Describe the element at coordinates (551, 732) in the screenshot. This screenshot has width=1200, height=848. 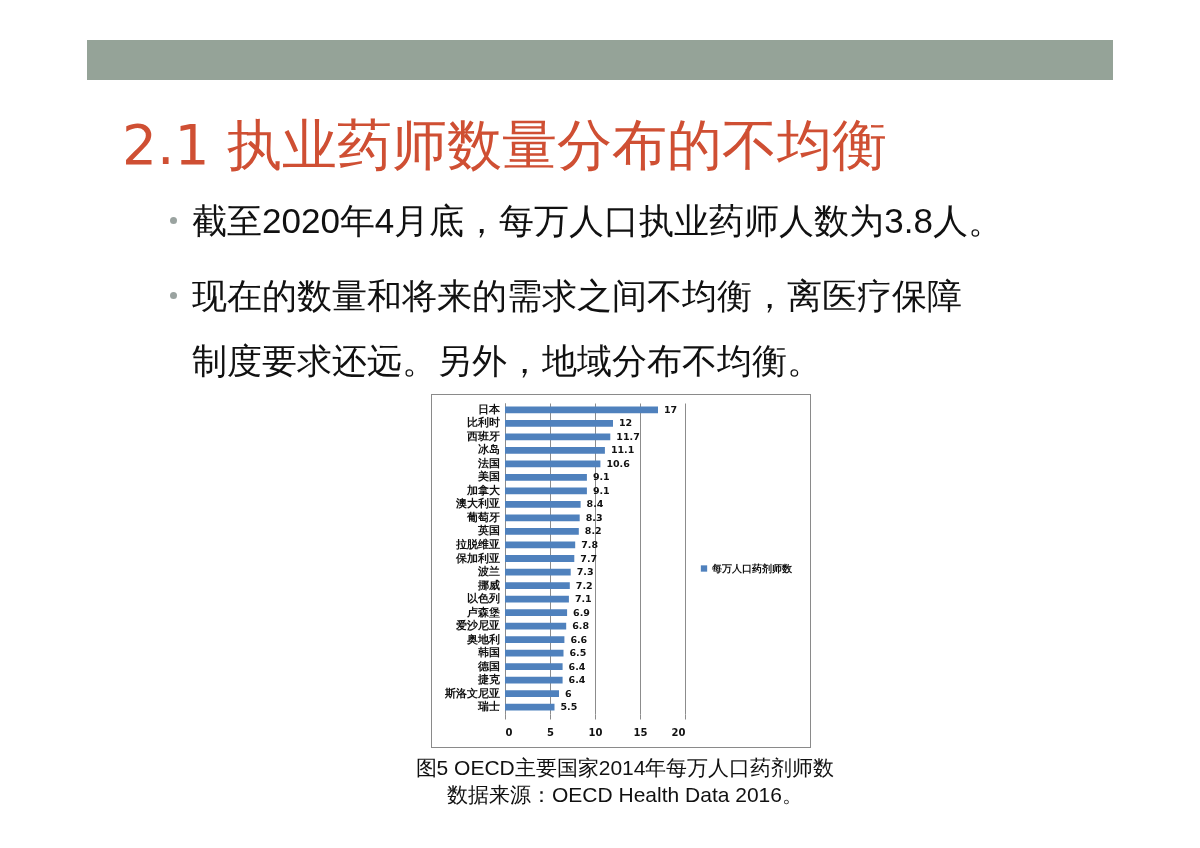
I see `x-tick-label: 5` at that location.